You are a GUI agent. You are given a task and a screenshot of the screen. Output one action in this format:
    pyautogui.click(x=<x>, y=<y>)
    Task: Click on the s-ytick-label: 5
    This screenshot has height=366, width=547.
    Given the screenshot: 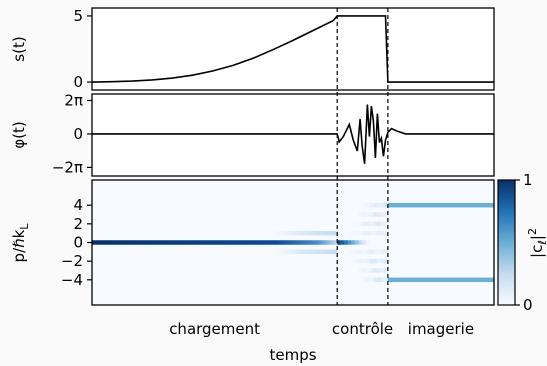 What is the action you would take?
    pyautogui.click(x=78, y=16)
    